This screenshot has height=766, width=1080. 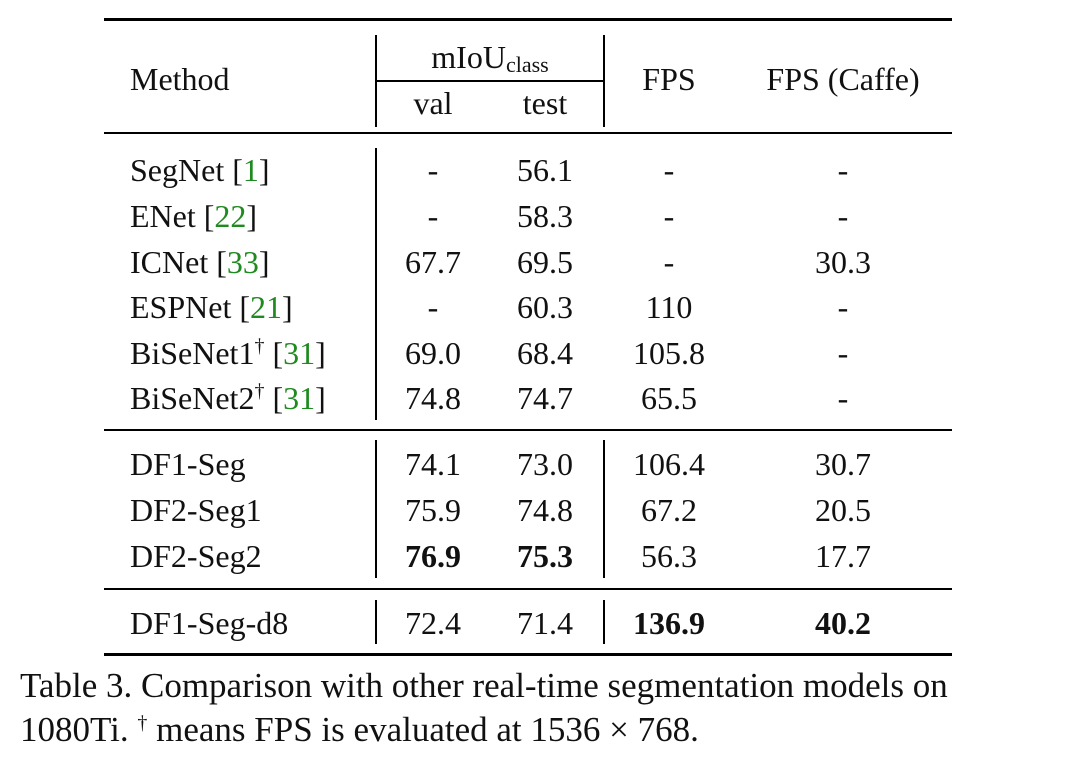 I want to click on vsep-left-header, so click(x=376, y=81).